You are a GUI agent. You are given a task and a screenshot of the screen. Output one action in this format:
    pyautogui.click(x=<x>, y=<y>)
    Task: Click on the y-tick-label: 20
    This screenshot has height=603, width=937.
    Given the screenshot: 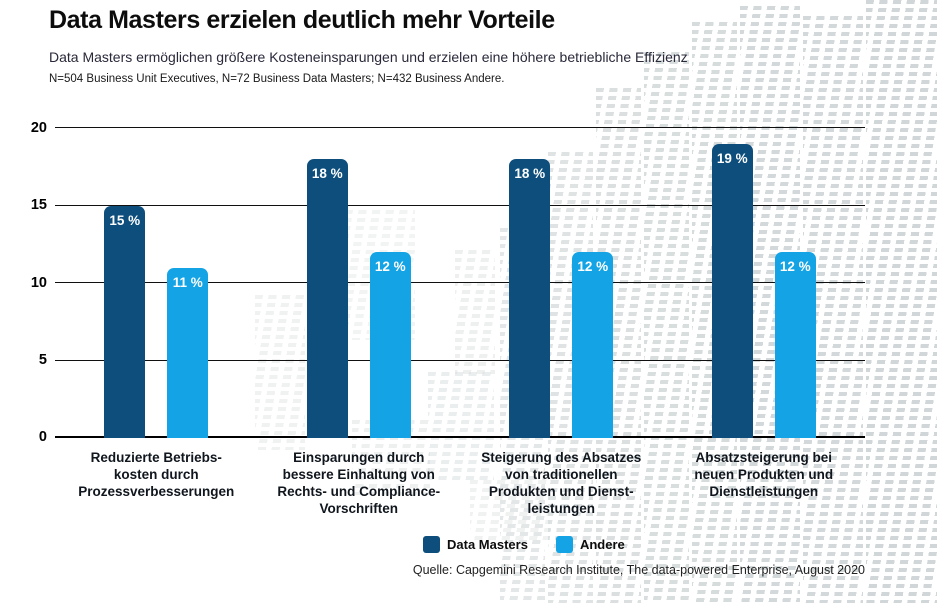 What is the action you would take?
    pyautogui.click(x=38, y=127)
    